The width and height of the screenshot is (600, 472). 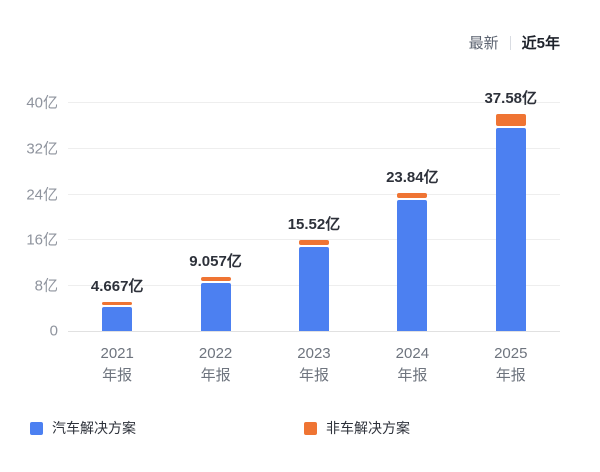 What do you see at coordinates (412, 364) in the screenshot?
I see `x-axis-label: 2024 年报` at bounding box center [412, 364].